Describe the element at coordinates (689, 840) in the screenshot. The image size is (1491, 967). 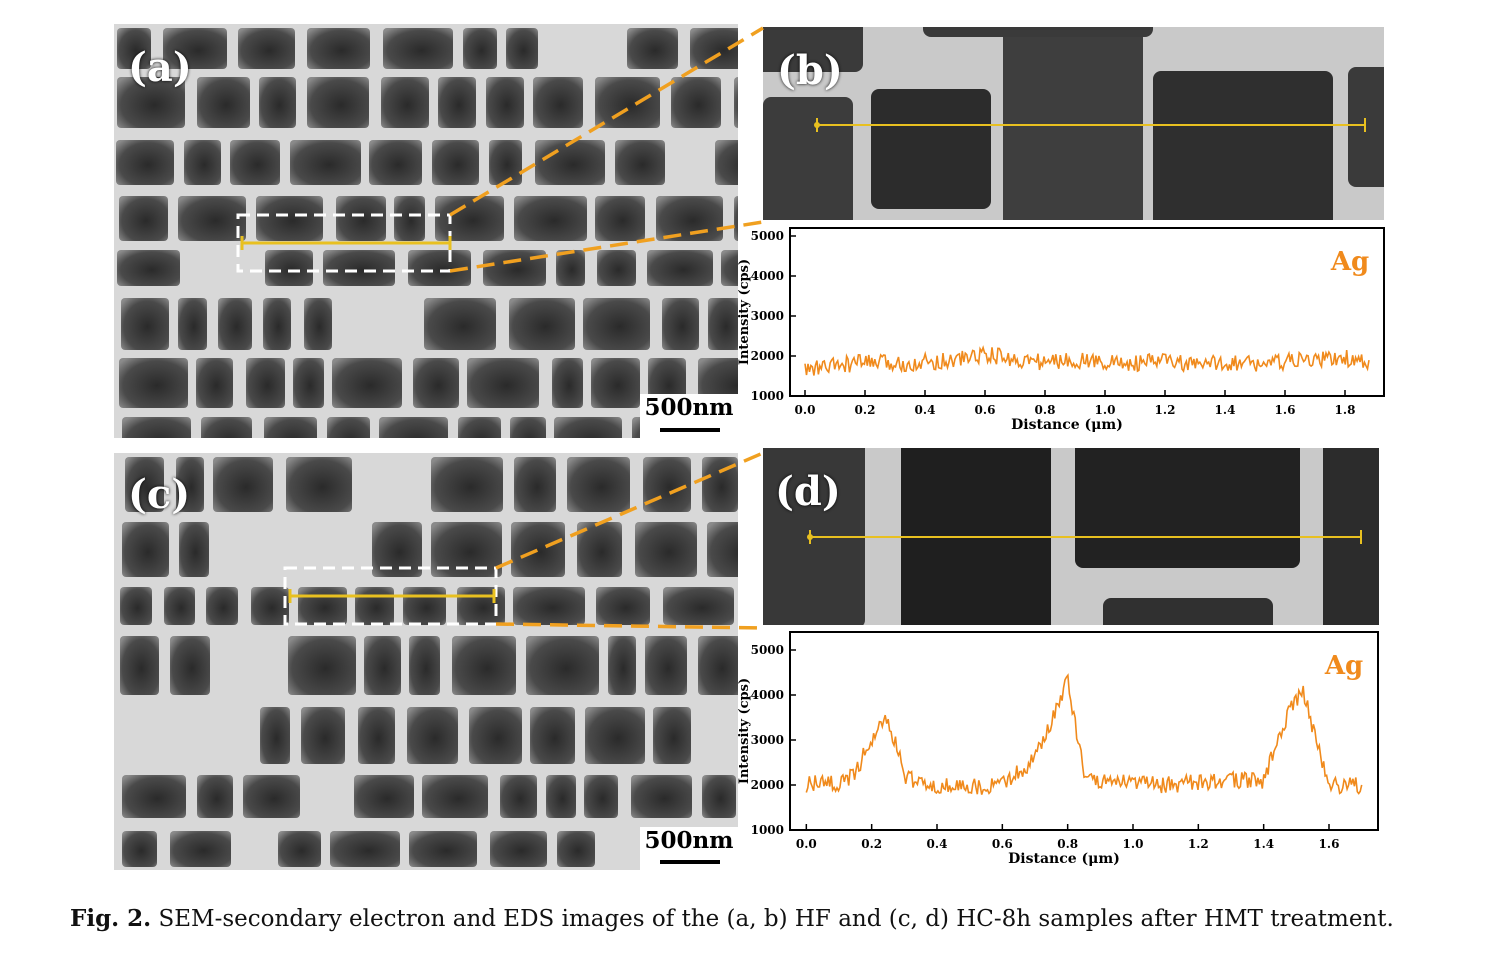
I see `scale-bar-label-c: 500nm` at that location.